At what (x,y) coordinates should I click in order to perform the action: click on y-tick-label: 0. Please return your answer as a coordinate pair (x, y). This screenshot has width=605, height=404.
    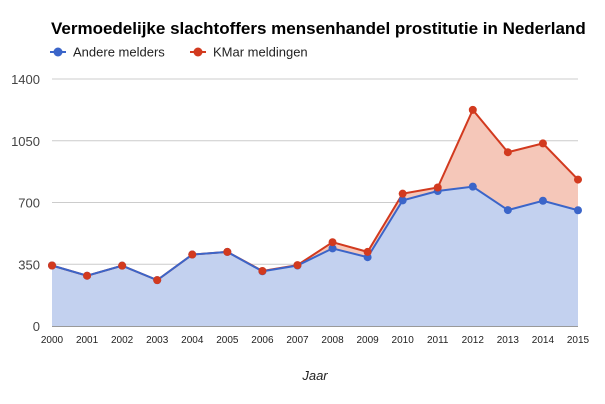
    Looking at the image, I should click on (36, 326).